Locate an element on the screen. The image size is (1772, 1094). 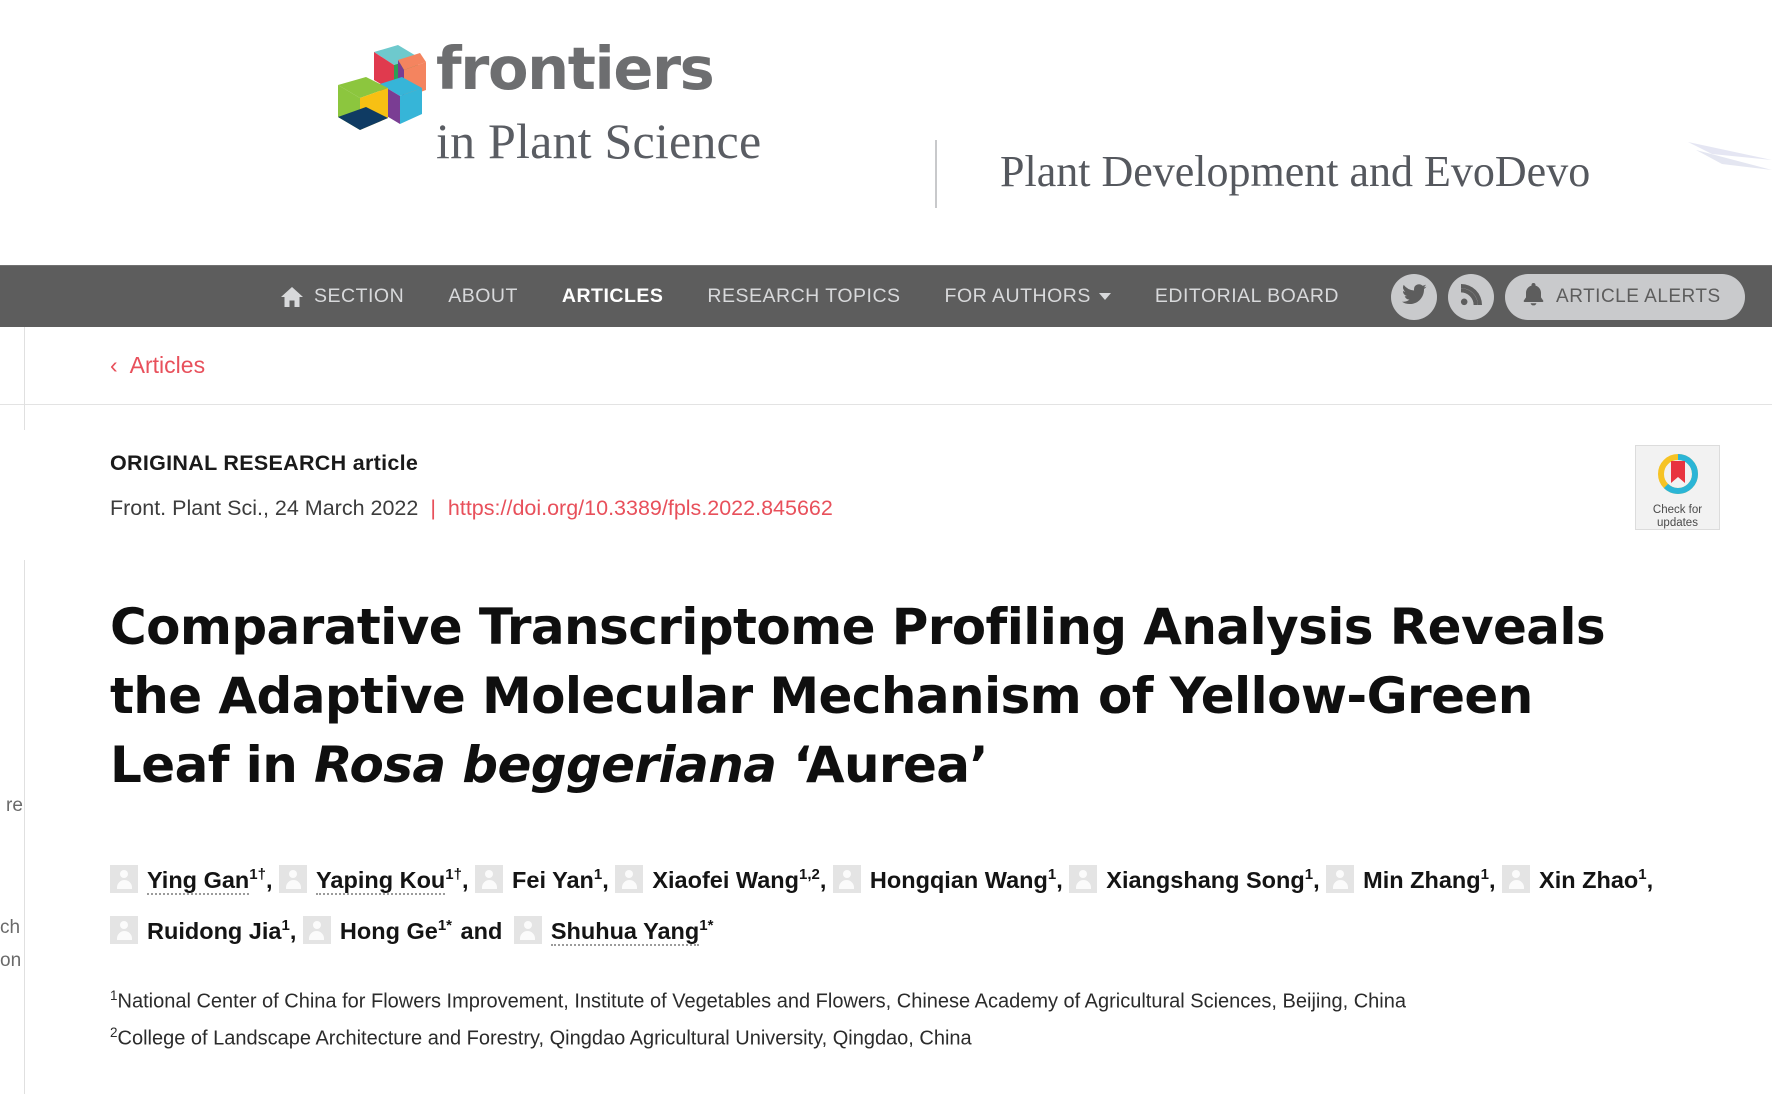
frontiers-cubes-logo-icon is located at coordinates (374, 92).